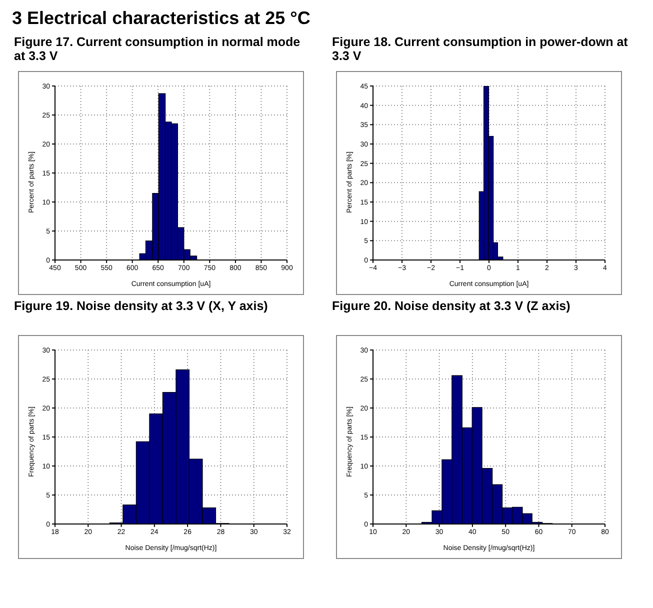  I want to click on chart-title: Figure 18. Current consumption in power-down at 3.3 V, so click(480, 50).